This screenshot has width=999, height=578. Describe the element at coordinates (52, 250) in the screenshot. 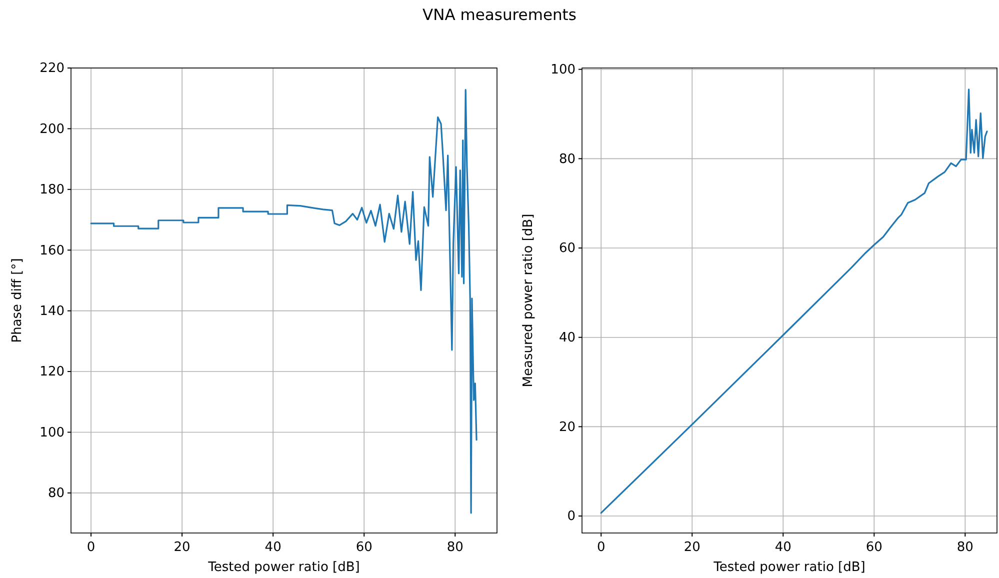

I see `y-tick-label: 160` at that location.